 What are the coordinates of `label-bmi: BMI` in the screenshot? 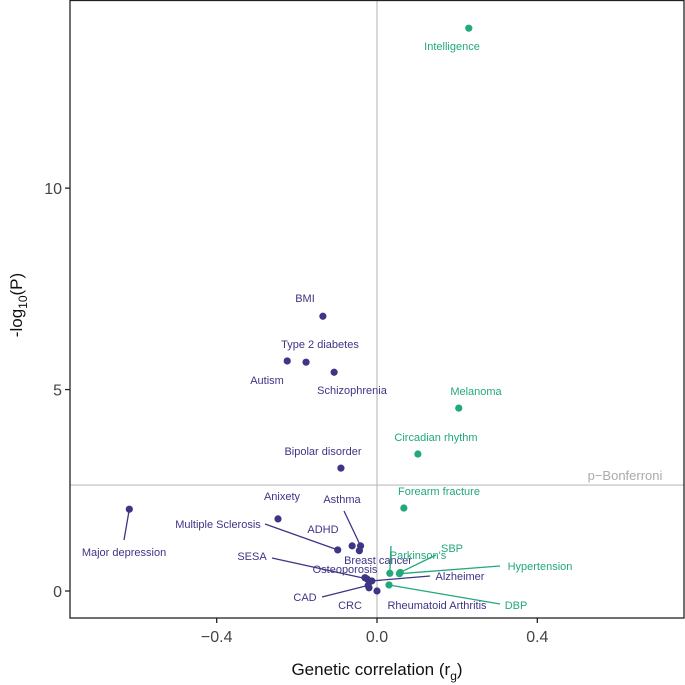 It's located at (305, 299).